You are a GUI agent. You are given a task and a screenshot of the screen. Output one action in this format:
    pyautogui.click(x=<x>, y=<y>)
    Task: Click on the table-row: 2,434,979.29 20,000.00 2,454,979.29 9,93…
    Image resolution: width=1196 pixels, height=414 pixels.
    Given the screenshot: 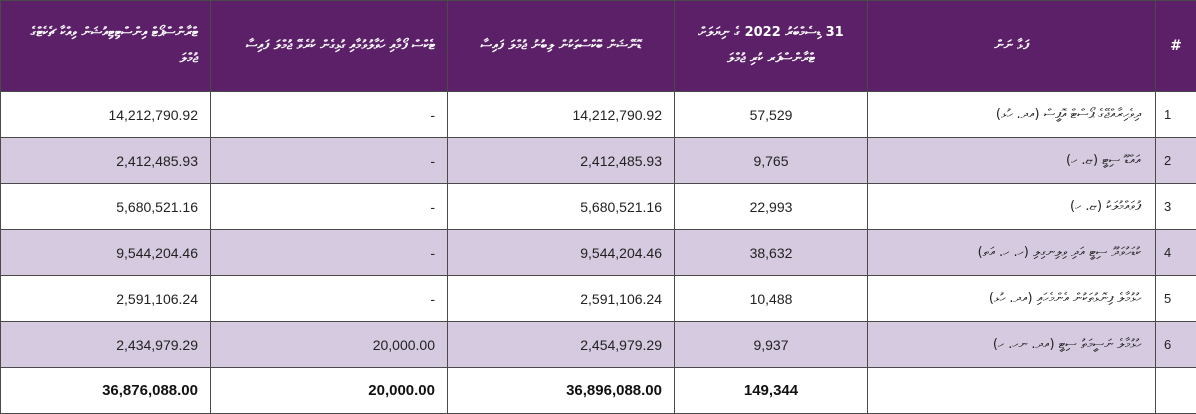 What is the action you would take?
    pyautogui.click(x=598, y=345)
    